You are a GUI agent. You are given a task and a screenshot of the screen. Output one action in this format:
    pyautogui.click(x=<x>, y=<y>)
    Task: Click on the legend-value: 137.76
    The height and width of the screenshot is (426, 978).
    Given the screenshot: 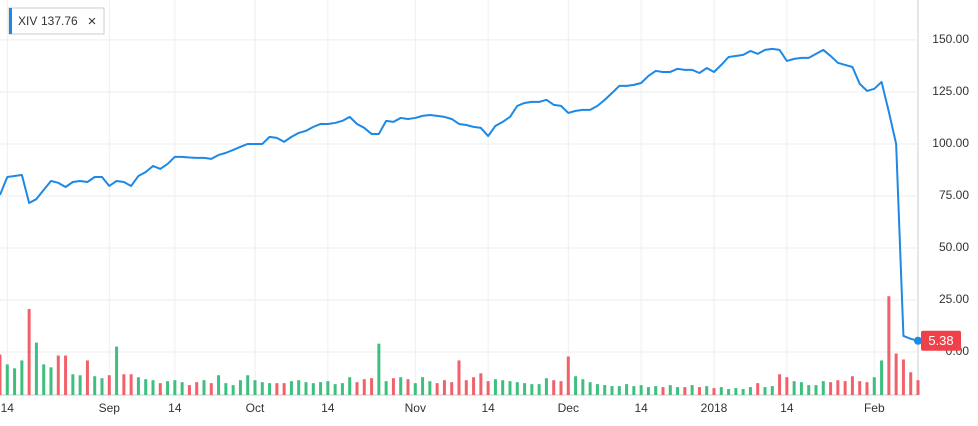 What is the action you would take?
    pyautogui.click(x=59, y=21)
    